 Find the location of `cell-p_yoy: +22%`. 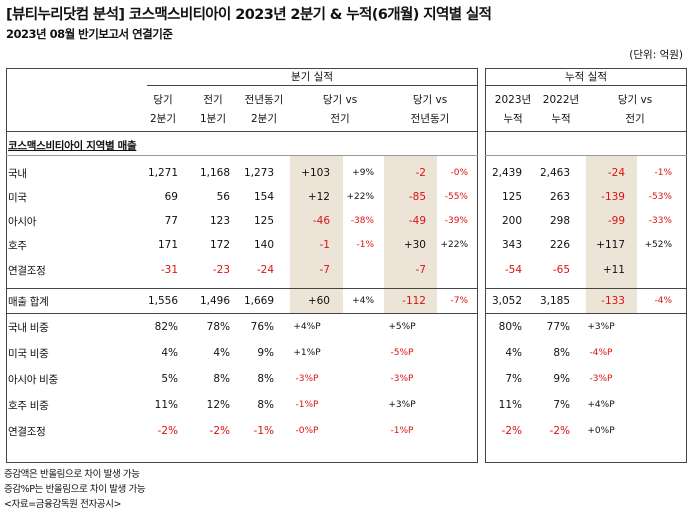

cell-p_yoy: +22% is located at coordinates (454, 245).